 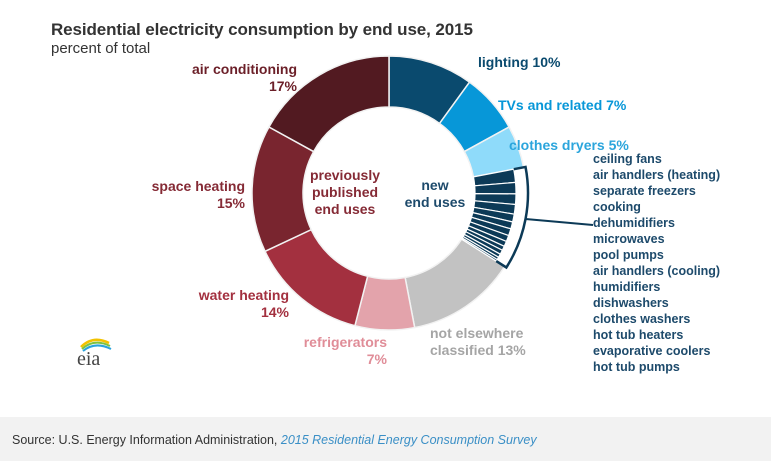 What do you see at coordinates (328, 104) in the screenshot?
I see `slice-air-conditioning` at bounding box center [328, 104].